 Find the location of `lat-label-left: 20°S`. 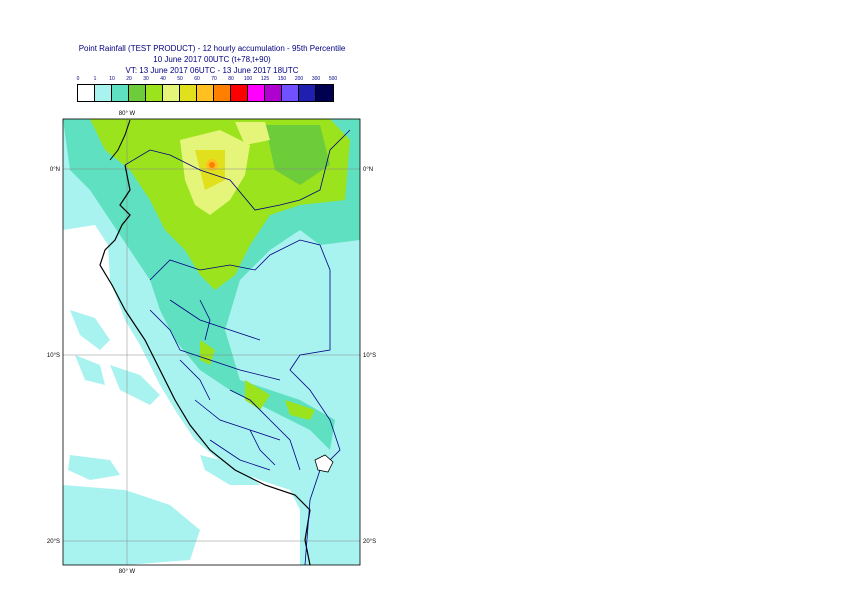

lat-label-left: 20°S is located at coordinates (53, 542).